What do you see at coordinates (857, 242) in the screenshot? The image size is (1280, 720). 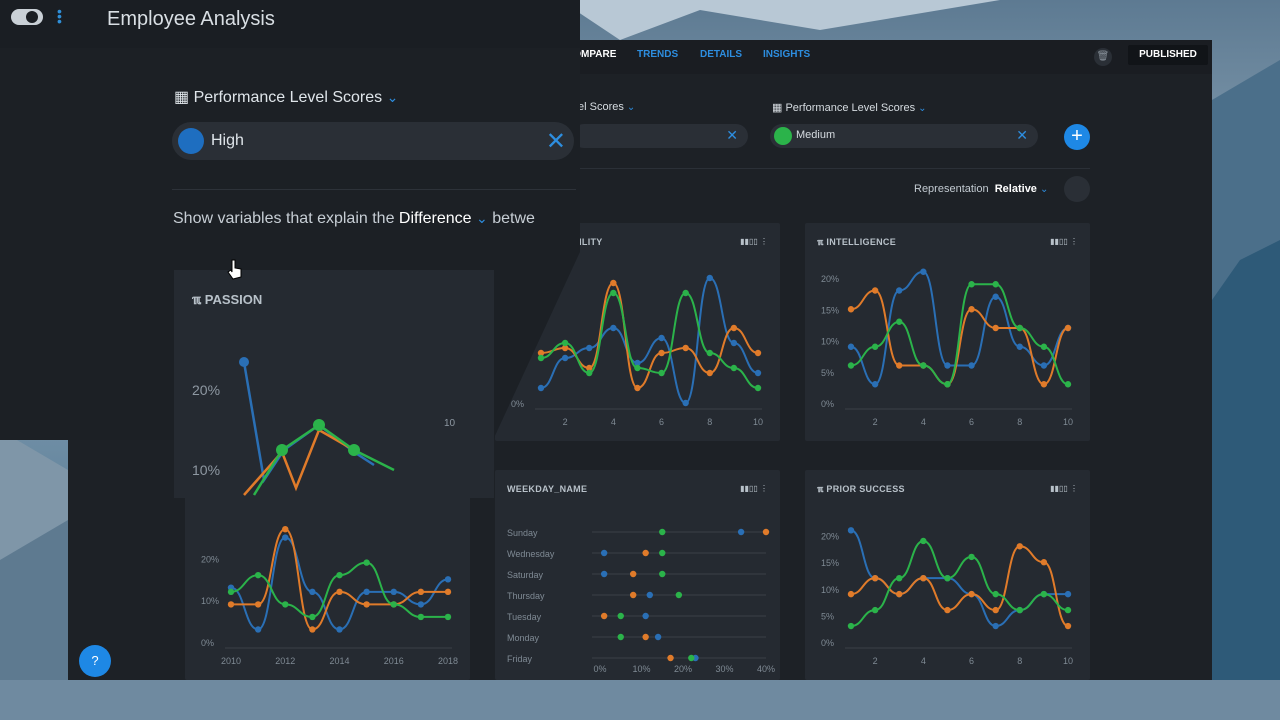 I see `card-title: ℼ INTELLIGENCE` at bounding box center [857, 242].